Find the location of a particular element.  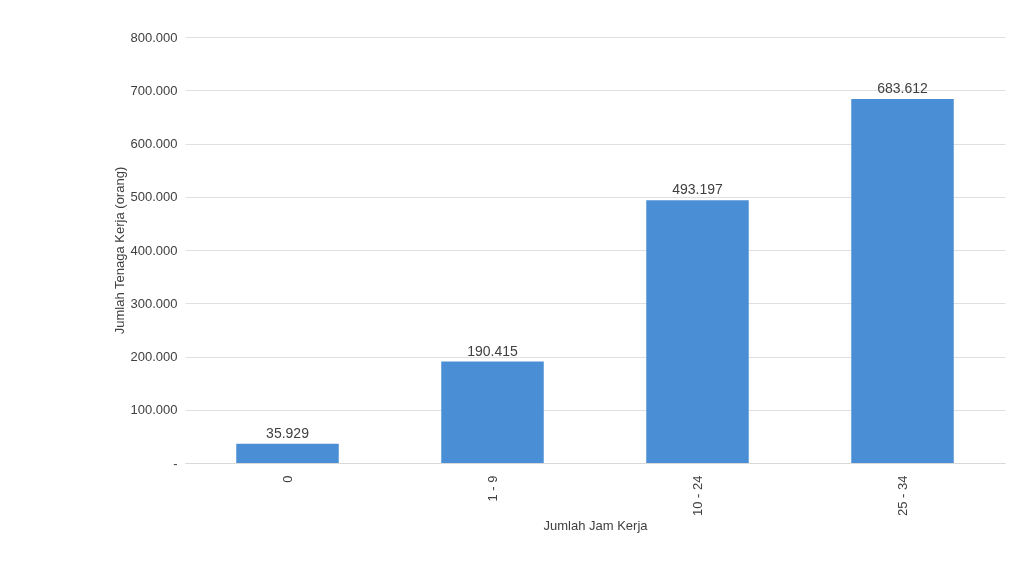

y-tick-label: 600.000 is located at coordinates (154, 143).